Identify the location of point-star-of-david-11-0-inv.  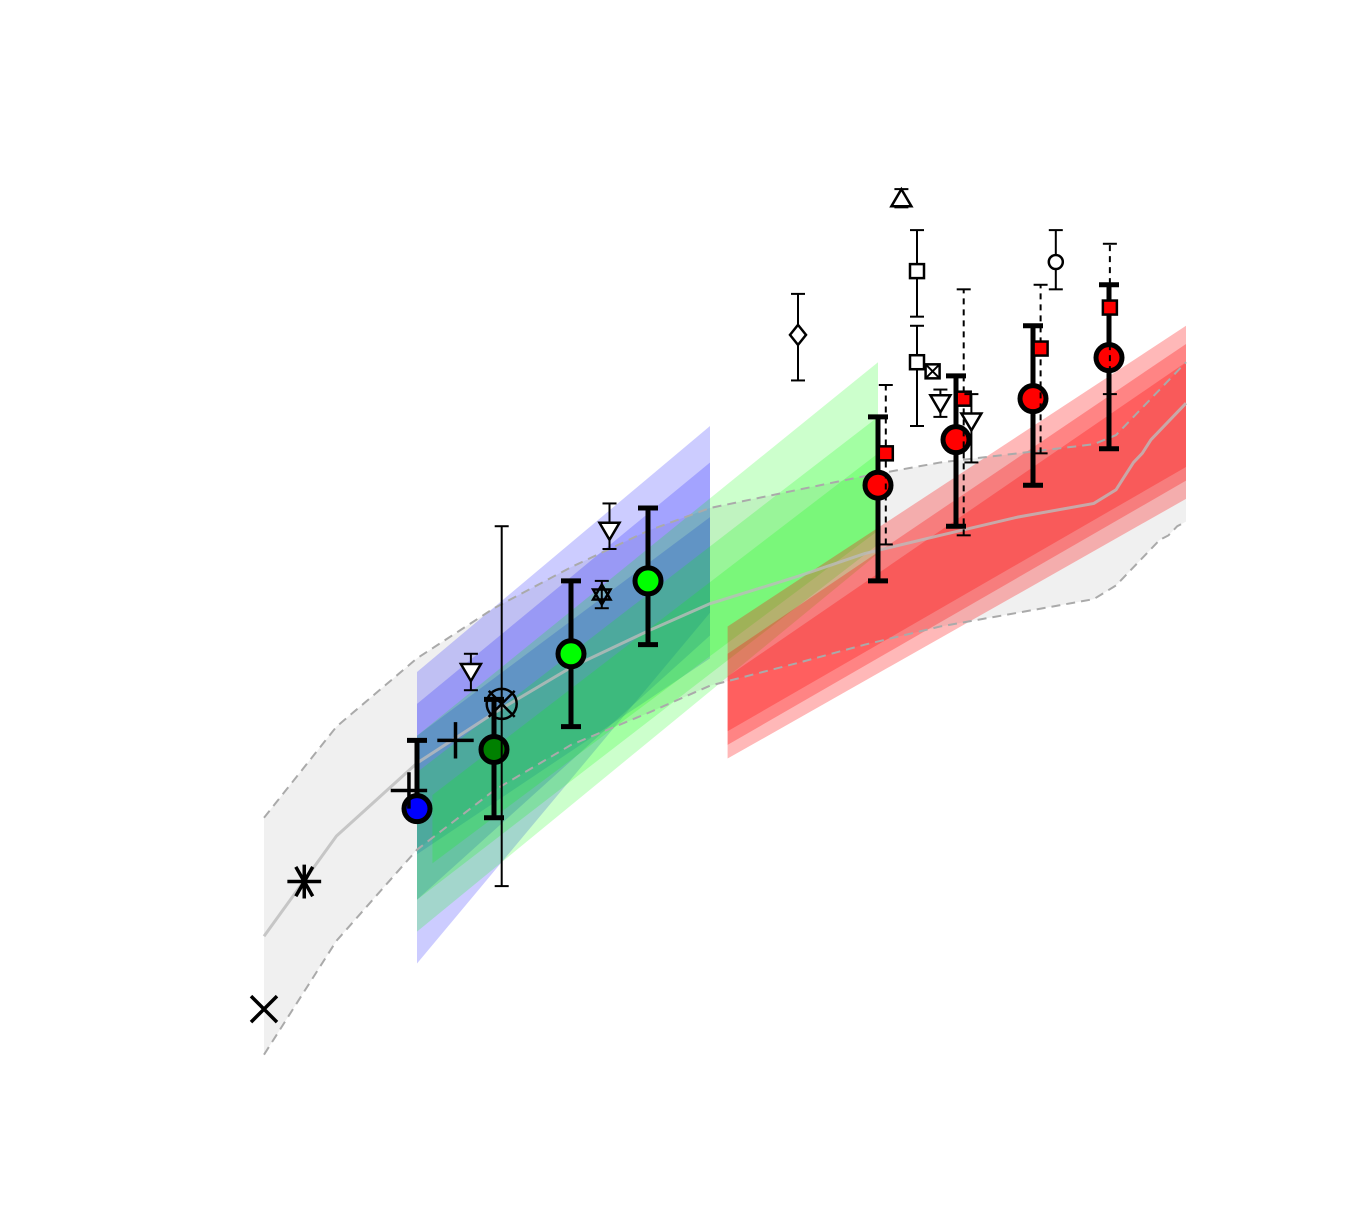
(601, 598).